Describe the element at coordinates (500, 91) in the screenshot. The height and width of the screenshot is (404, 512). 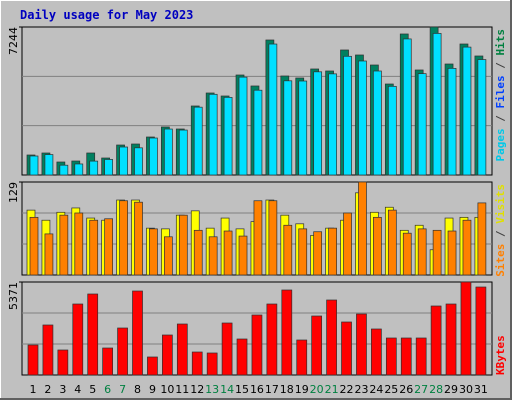
I see `legend-entry: Files` at that location.